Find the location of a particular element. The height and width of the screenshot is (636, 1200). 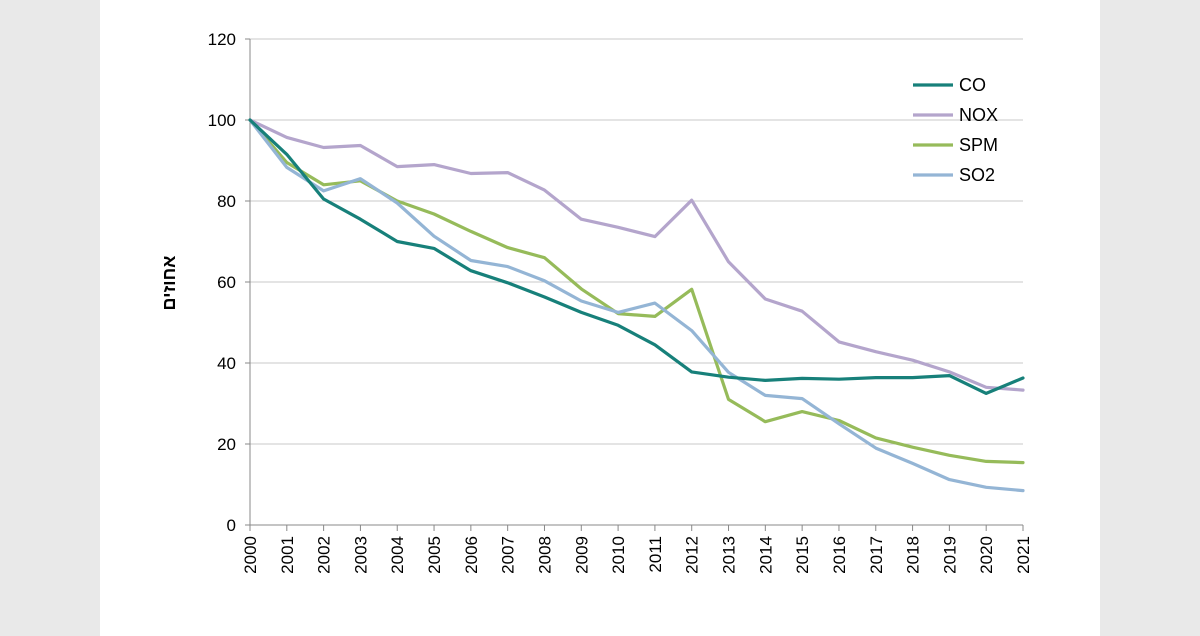

x-tick-label: 2010 is located at coordinates (618, 555).